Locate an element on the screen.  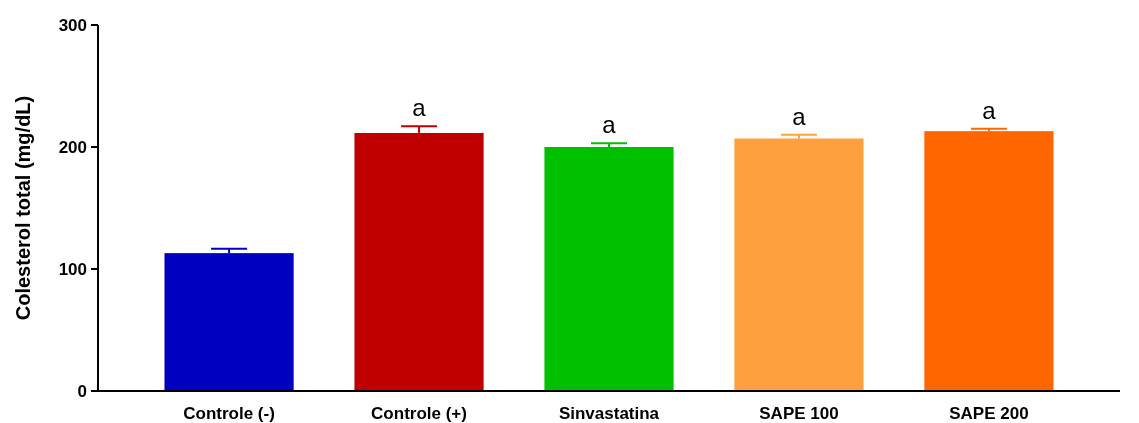
x-tick-label: Controle (+) is located at coordinates (419, 413).